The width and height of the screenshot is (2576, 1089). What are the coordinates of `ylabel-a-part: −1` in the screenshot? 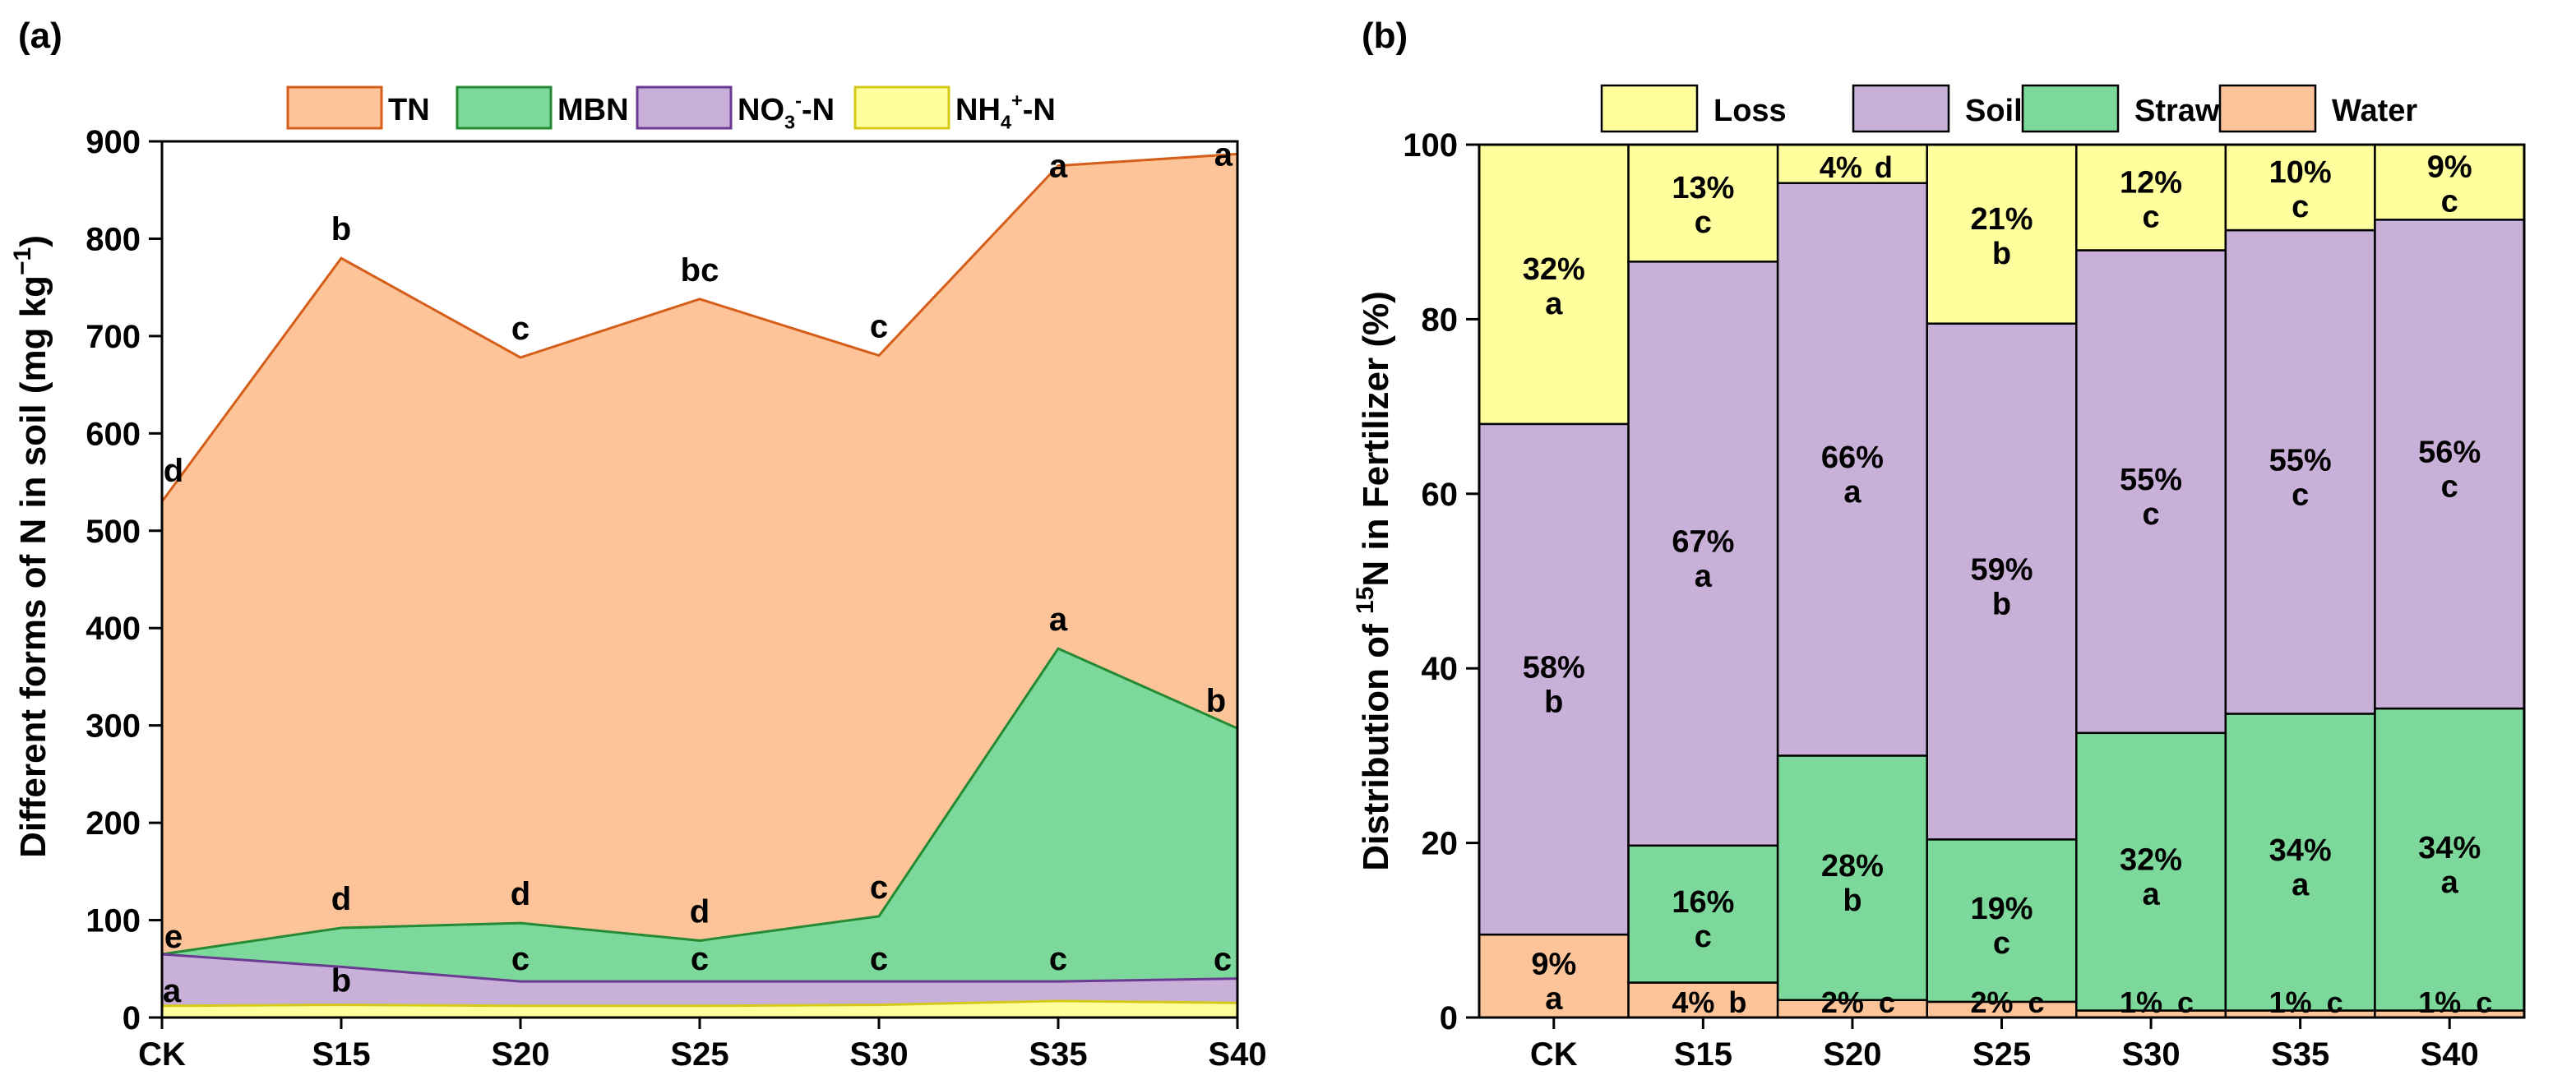 It's located at (22, 261).